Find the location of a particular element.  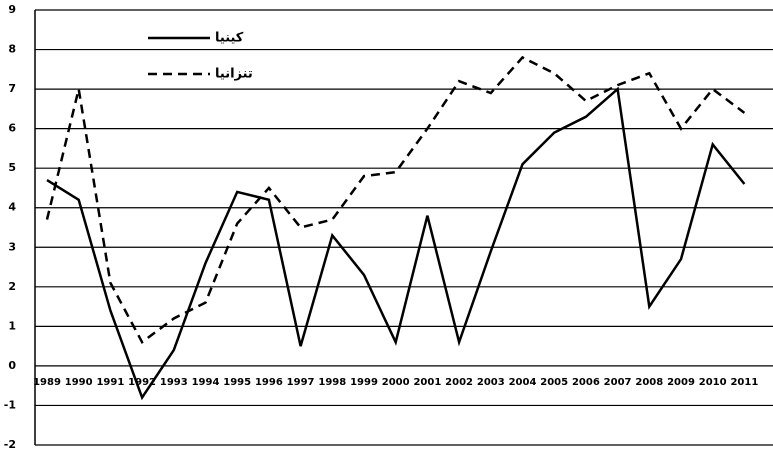

x-tick-label: 1989 is located at coordinates (47, 382).